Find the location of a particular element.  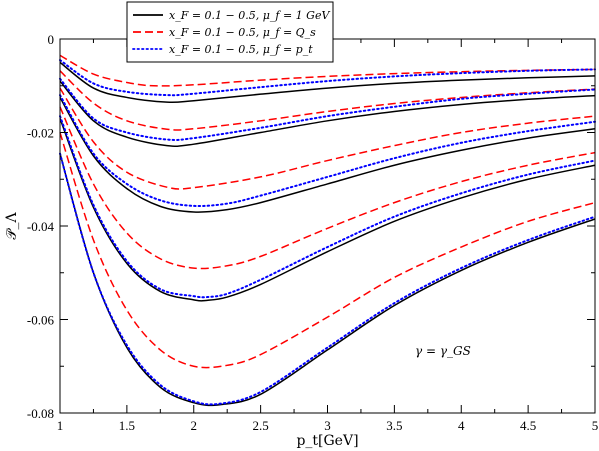

x-axis-label: p_t[GeV] is located at coordinates (327, 441).